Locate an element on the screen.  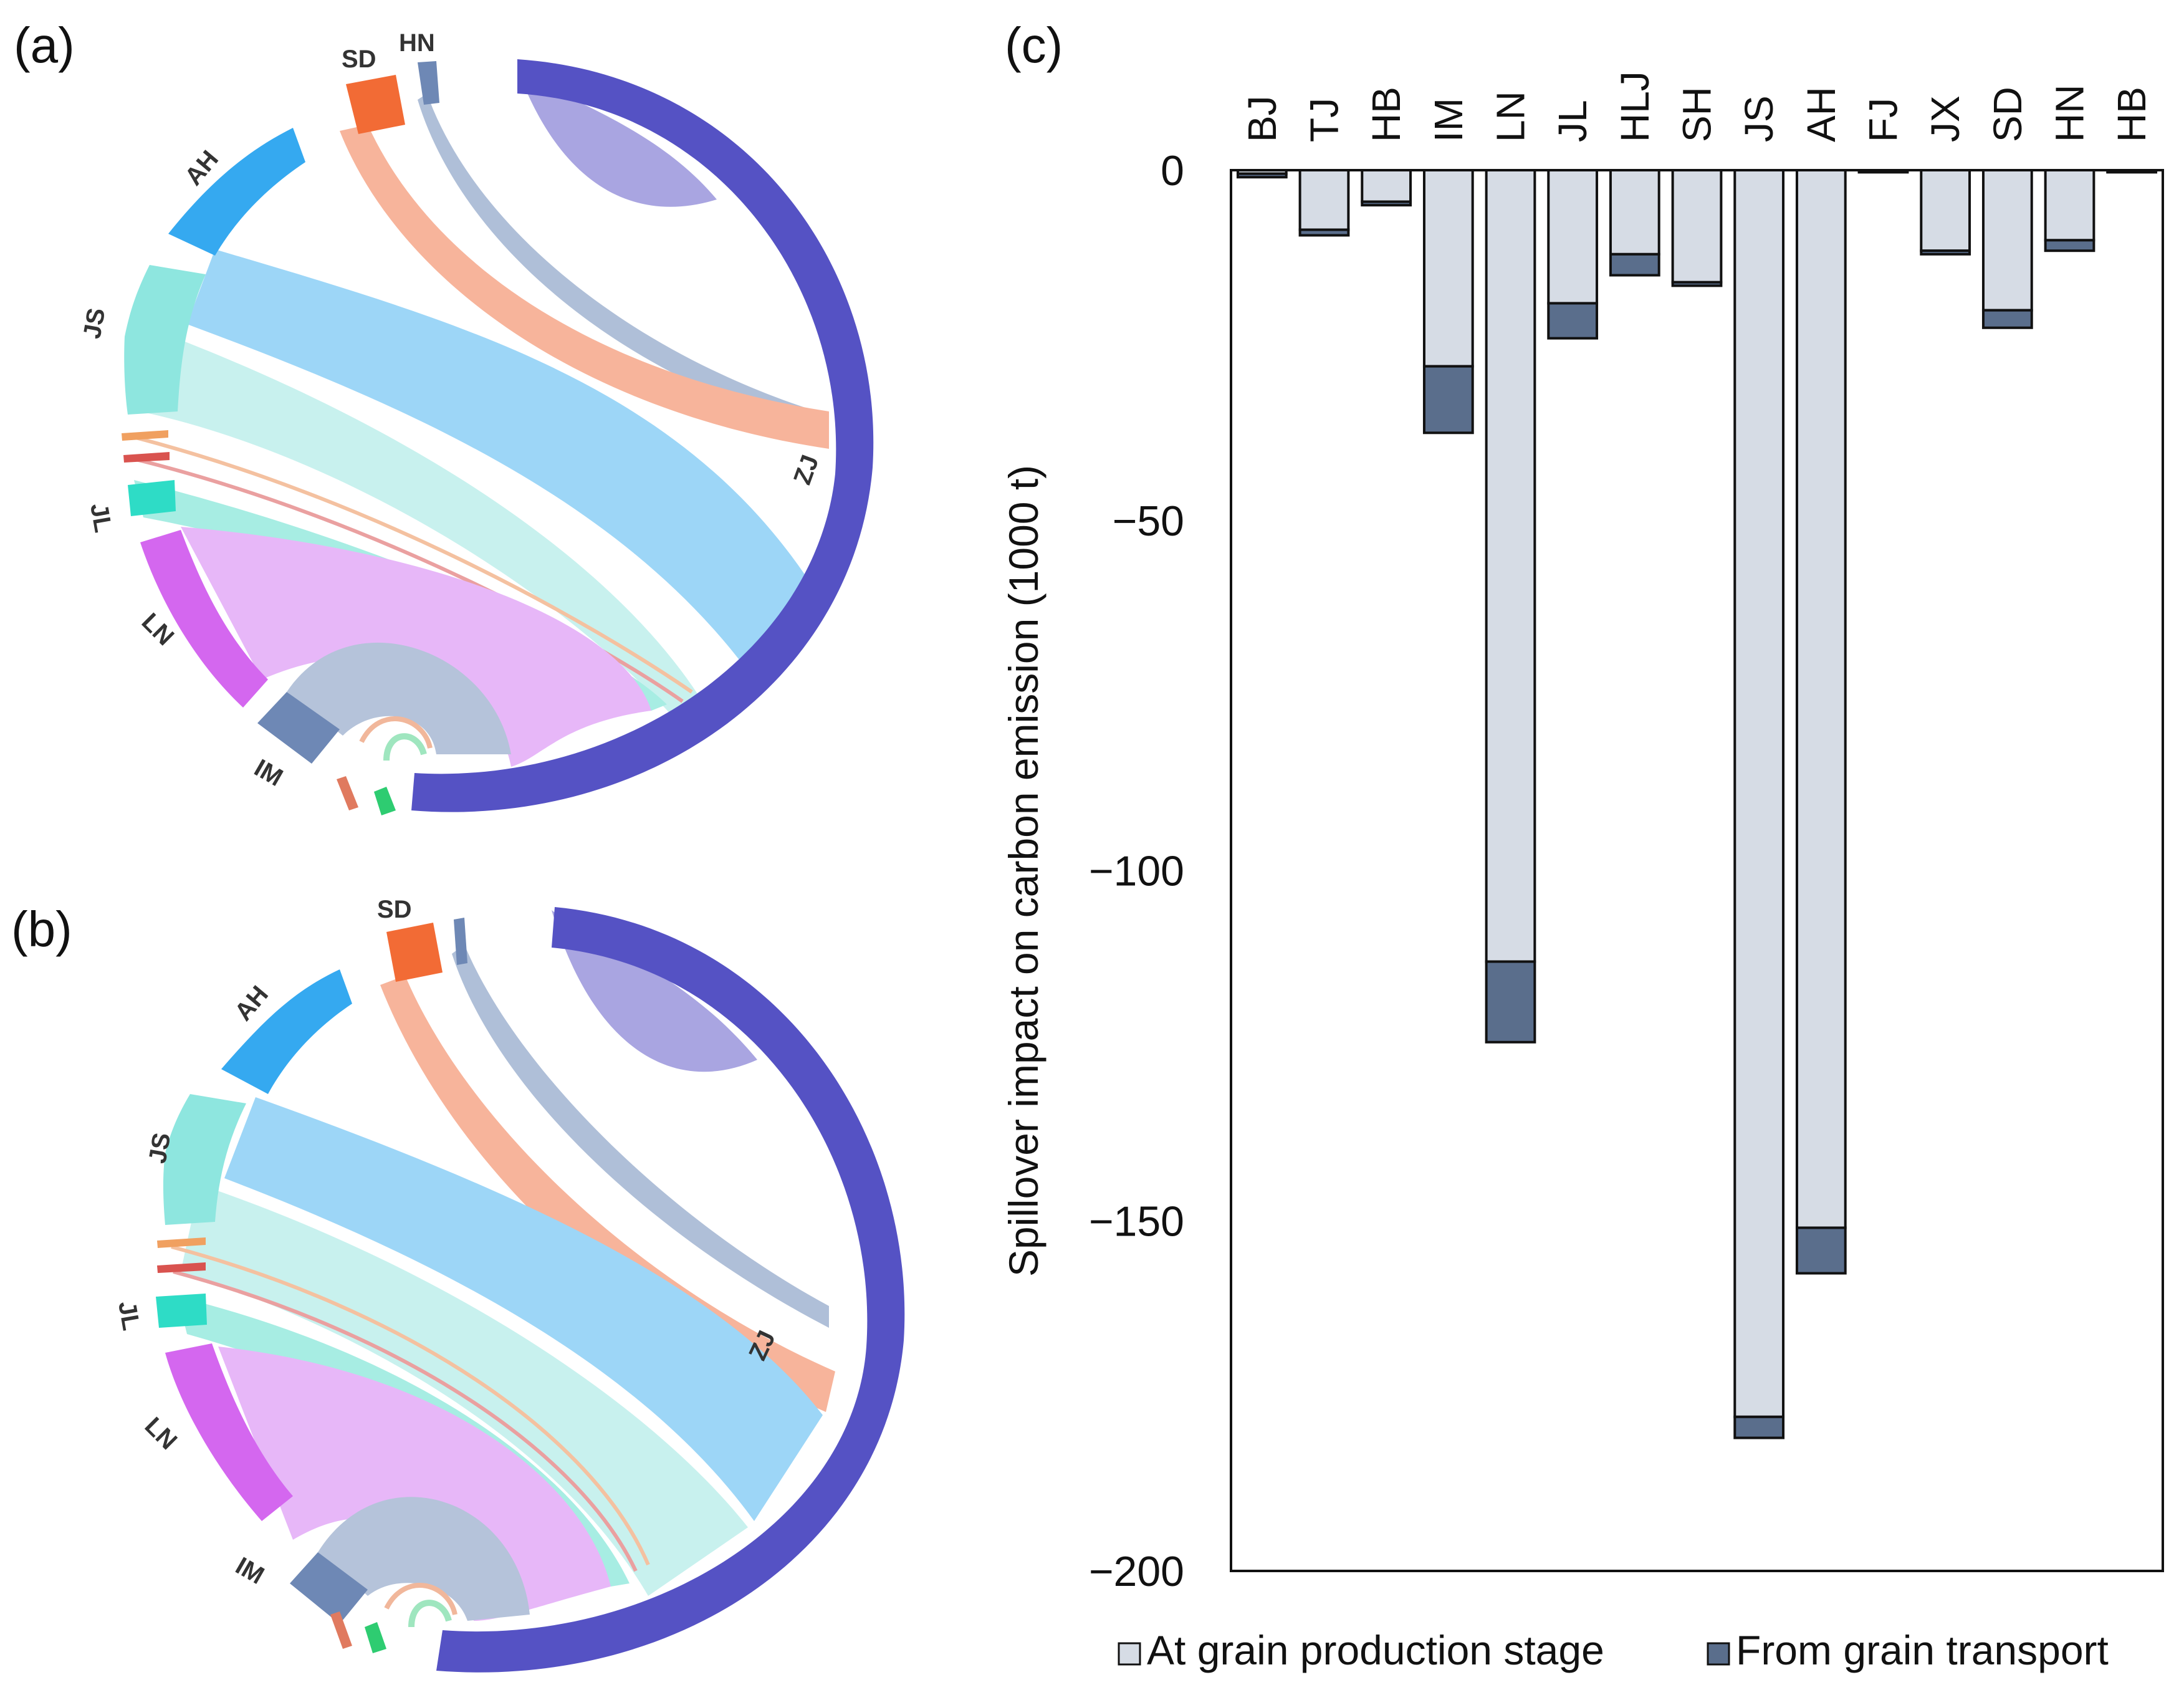
legend-swatch-transport is located at coordinates (1719, 1654).